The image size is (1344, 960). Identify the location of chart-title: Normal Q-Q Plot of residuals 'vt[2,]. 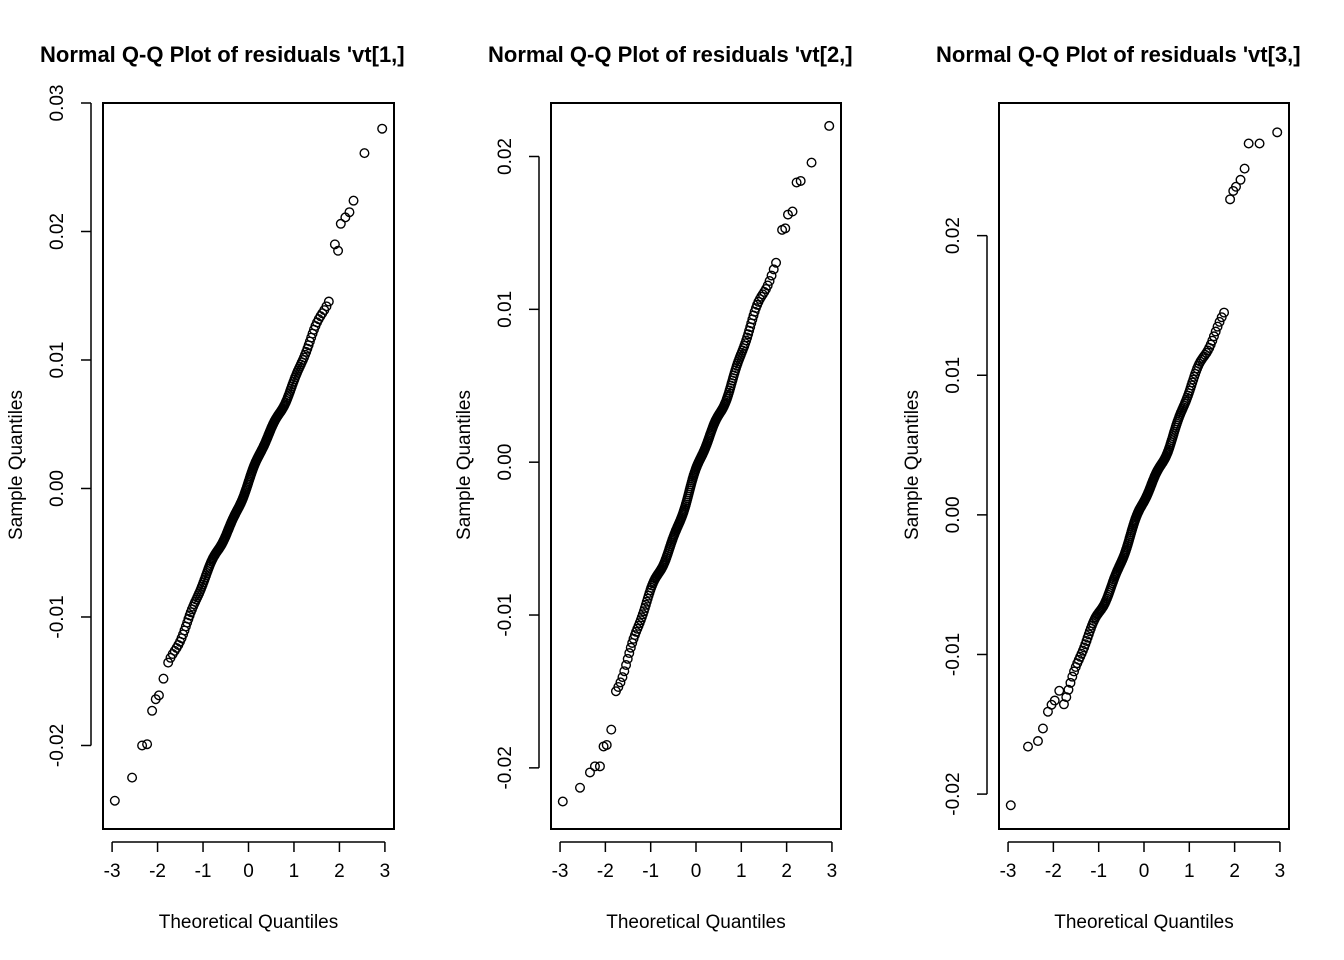
(670, 54).